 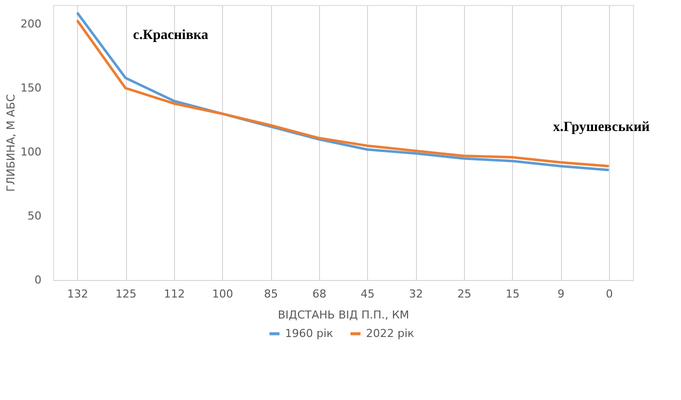 What do you see at coordinates (367, 294) in the screenshot?
I see `x-tick-label: 45` at bounding box center [367, 294].